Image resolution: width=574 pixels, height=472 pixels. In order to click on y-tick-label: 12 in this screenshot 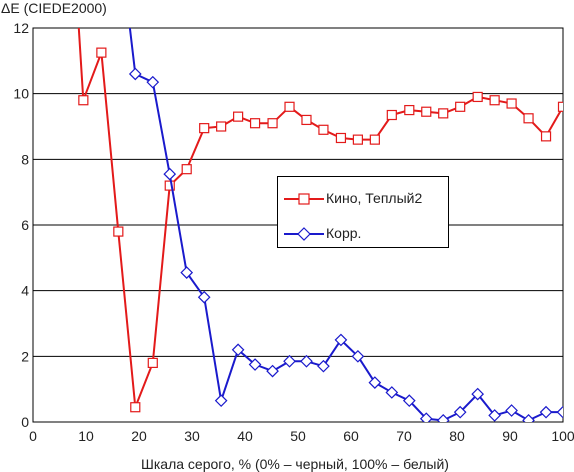, I will do `click(21, 28)`.